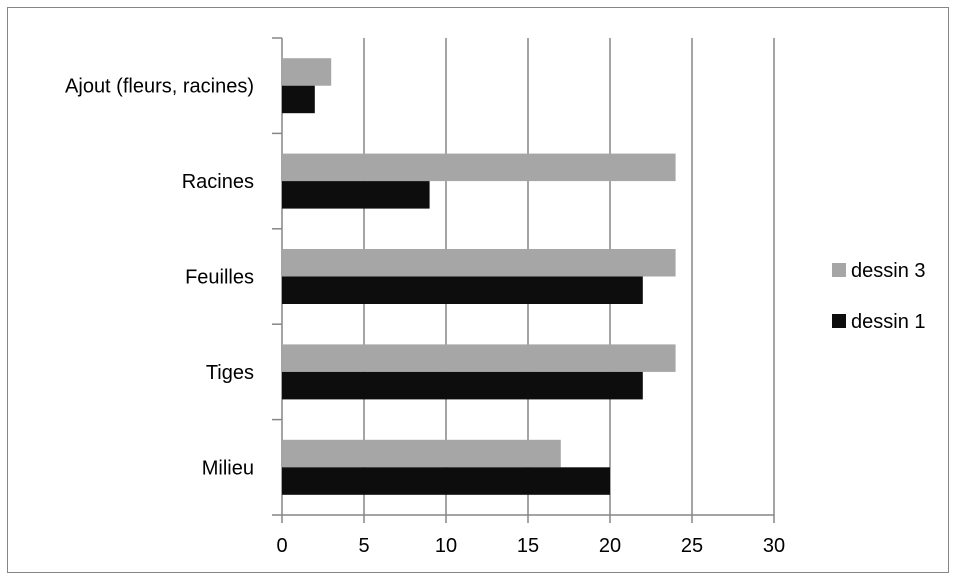  Describe the element at coordinates (774, 546) in the screenshot. I see `x-tick-label-30: 30` at that location.